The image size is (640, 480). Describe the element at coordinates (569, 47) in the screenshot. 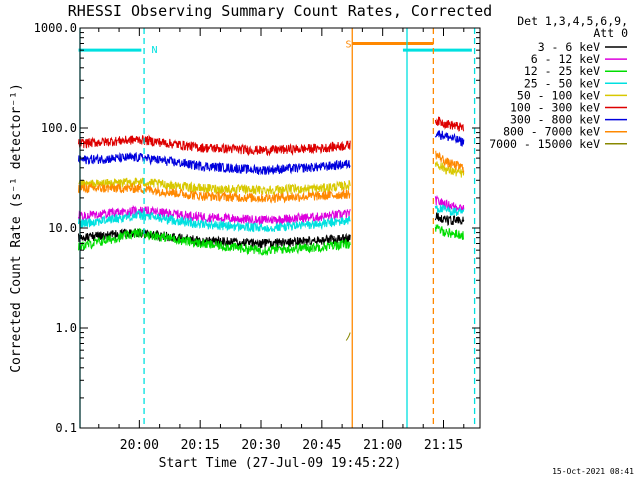

I see `legend-label-3-6-kev: 3 - 6 keV` at that location.